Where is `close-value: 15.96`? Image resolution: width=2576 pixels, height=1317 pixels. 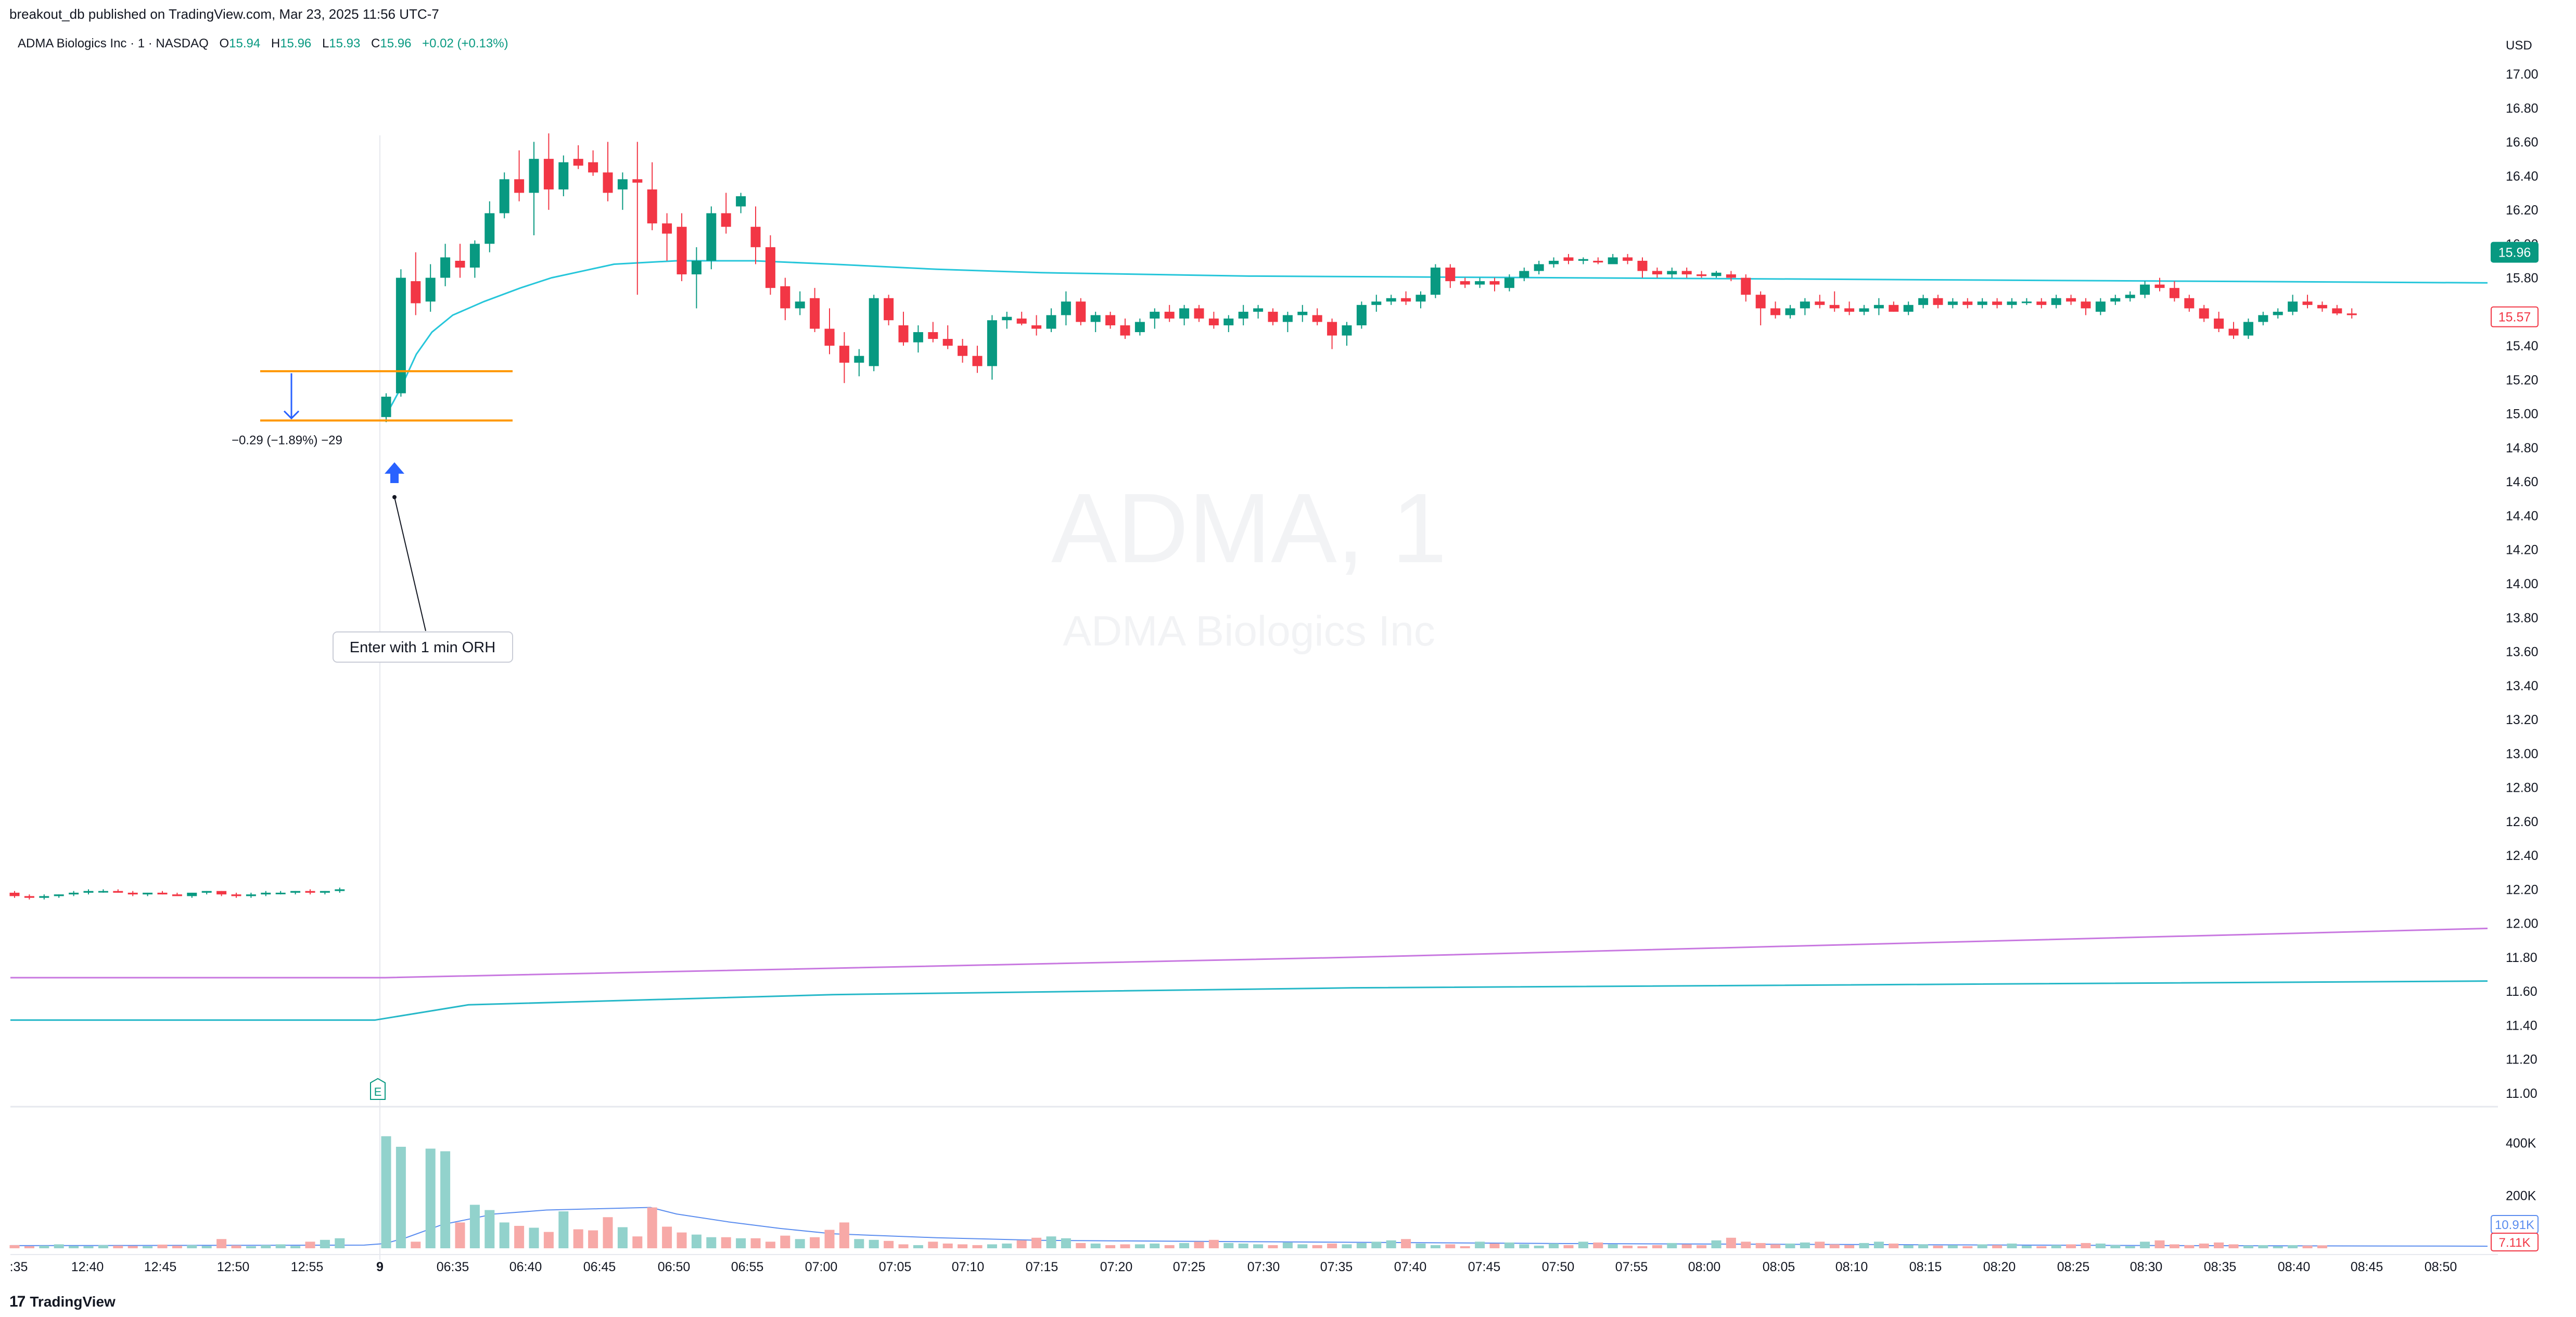 close-value: 15.96 is located at coordinates (396, 43).